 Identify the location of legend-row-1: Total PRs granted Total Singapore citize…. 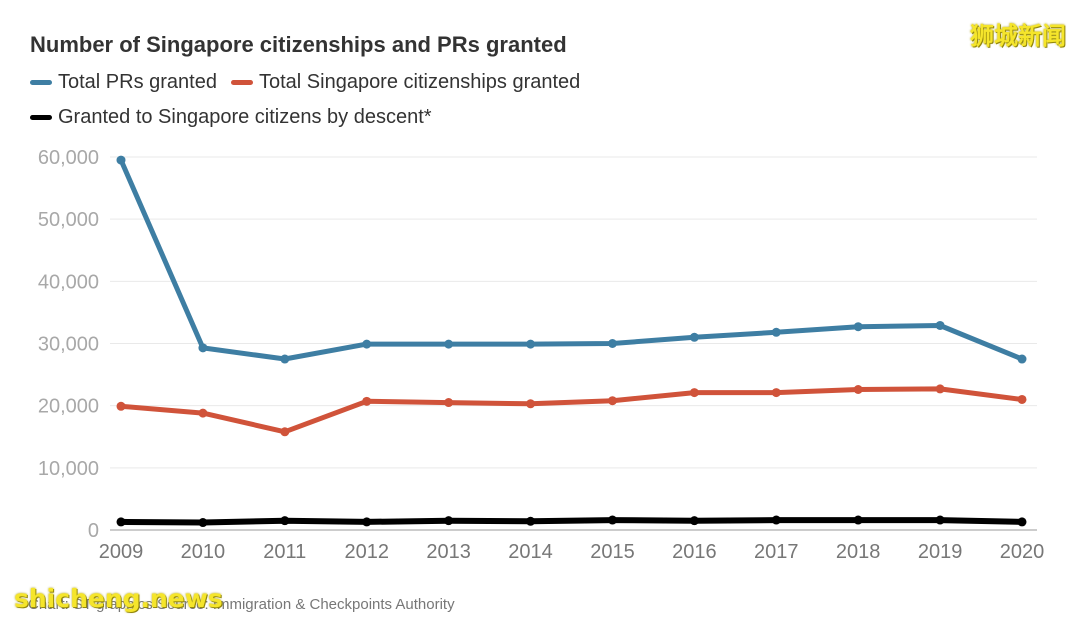
(305, 82).